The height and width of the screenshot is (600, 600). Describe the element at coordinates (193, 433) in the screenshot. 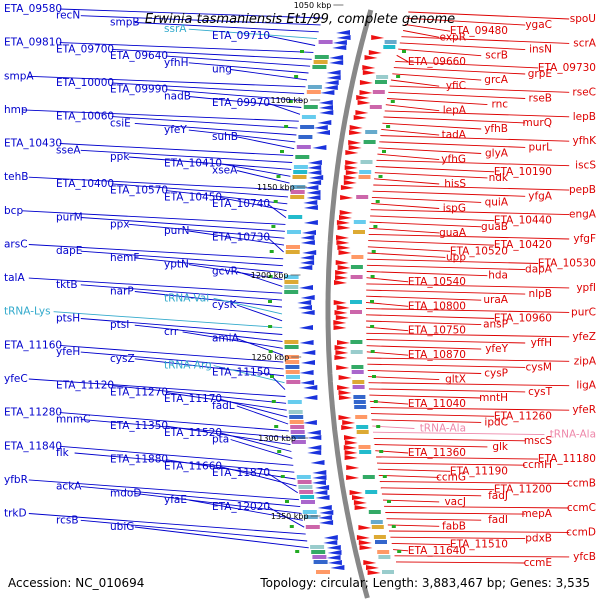

I see `gene-label: ETA_11520` at that location.